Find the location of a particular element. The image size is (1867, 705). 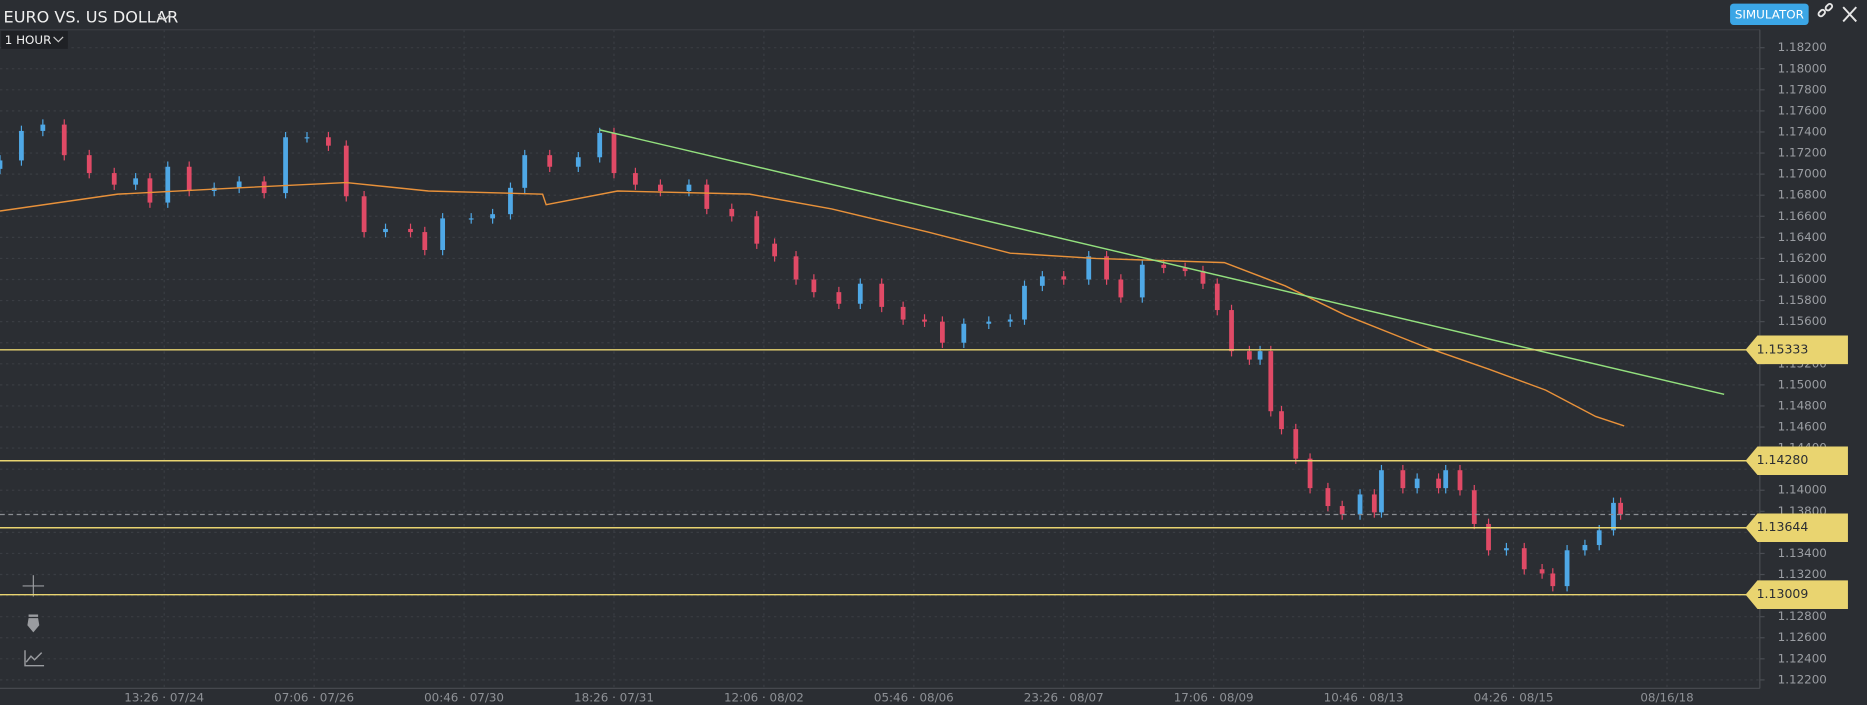

level-label: 1.13009 is located at coordinates (1783, 593).